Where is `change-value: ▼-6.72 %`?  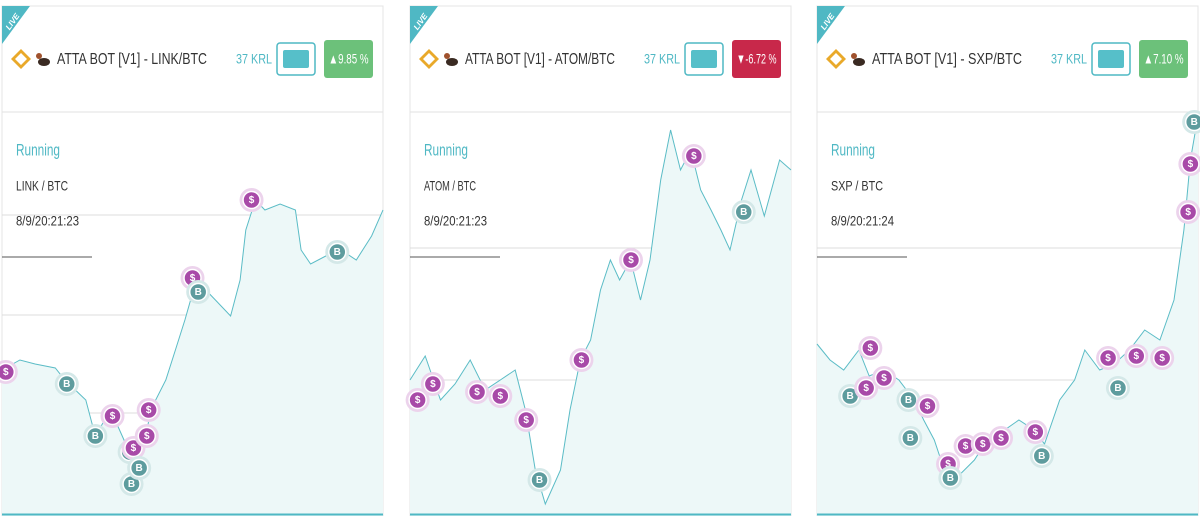 change-value: ▼-6.72 % is located at coordinates (757, 59).